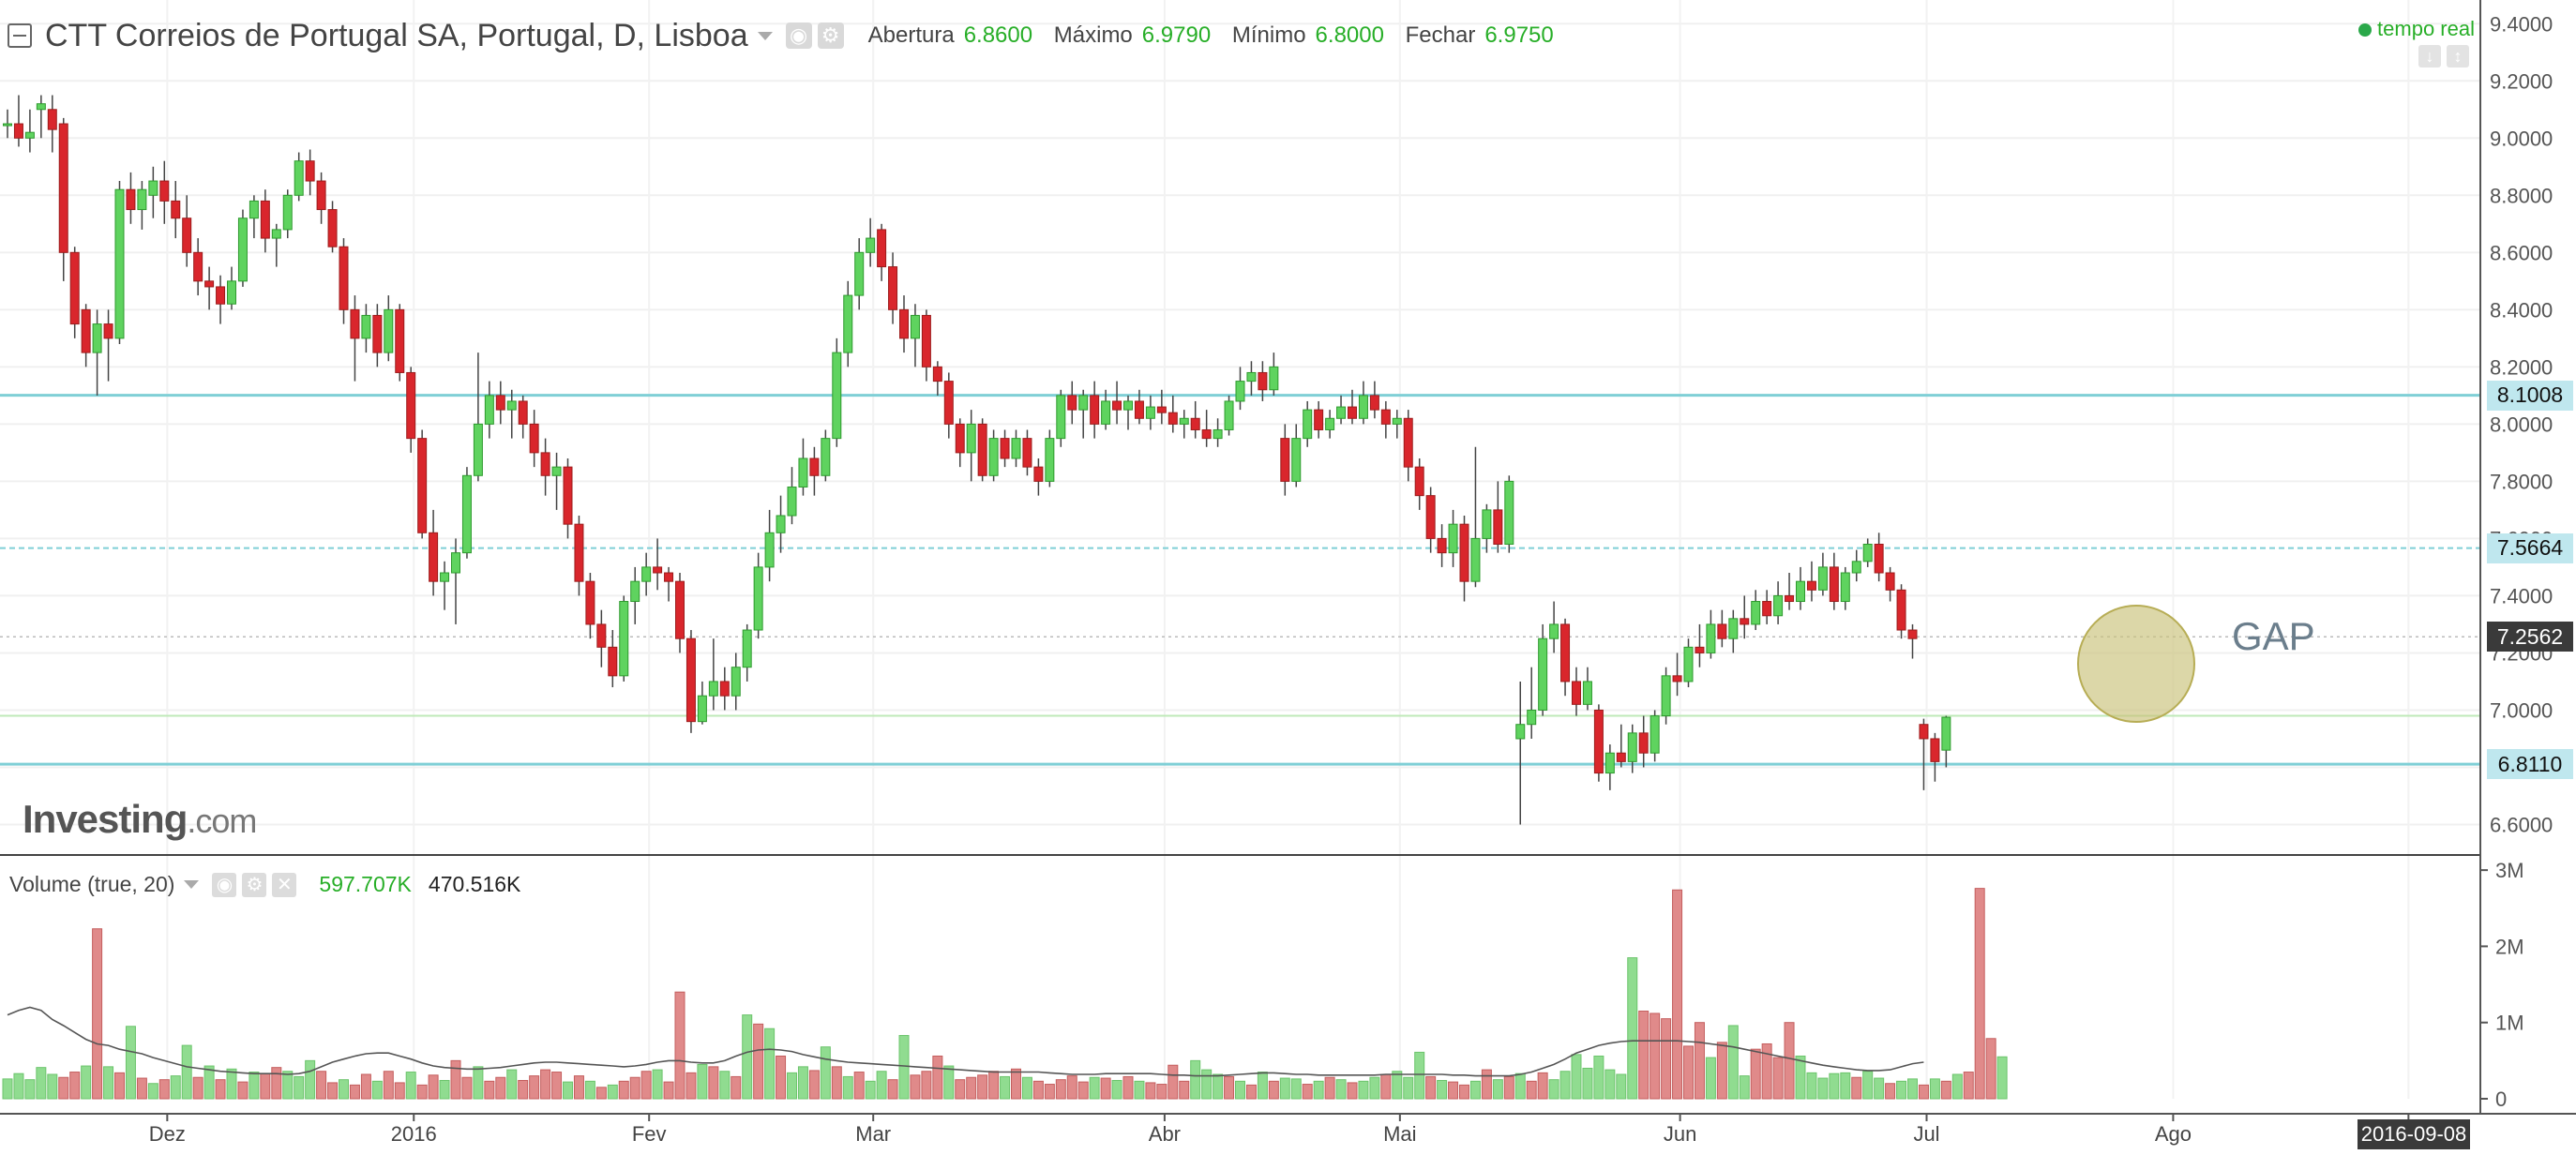 The height and width of the screenshot is (1155, 2576). What do you see at coordinates (2521, 195) in the screenshot?
I see `price-tick-label: 8.8000` at bounding box center [2521, 195].